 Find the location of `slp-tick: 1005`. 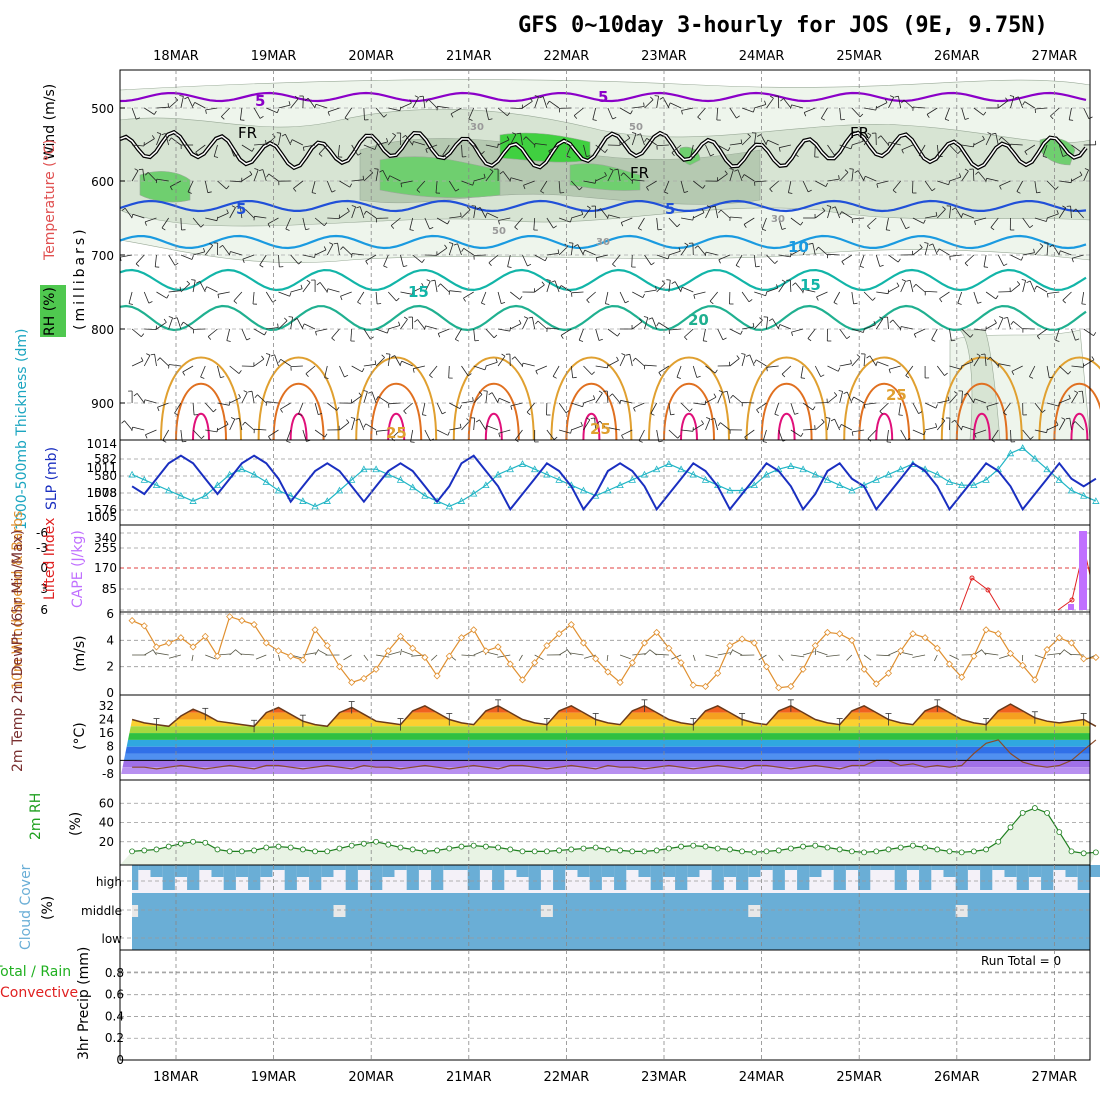

slp-tick: 1005 is located at coordinates (101, 517).